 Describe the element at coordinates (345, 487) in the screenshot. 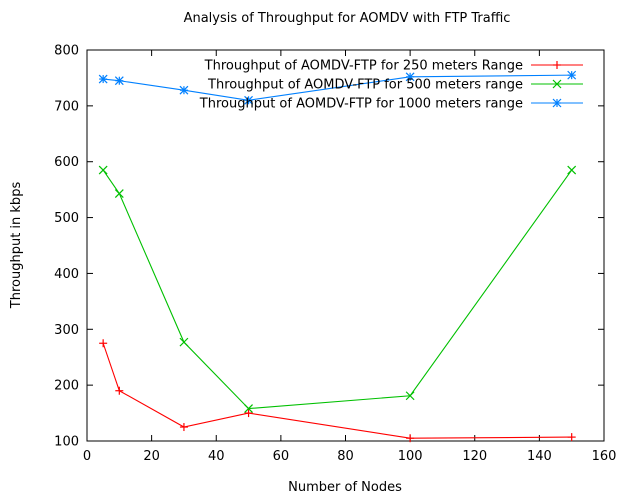

I see `x-axis-label: Number of Nodes` at that location.